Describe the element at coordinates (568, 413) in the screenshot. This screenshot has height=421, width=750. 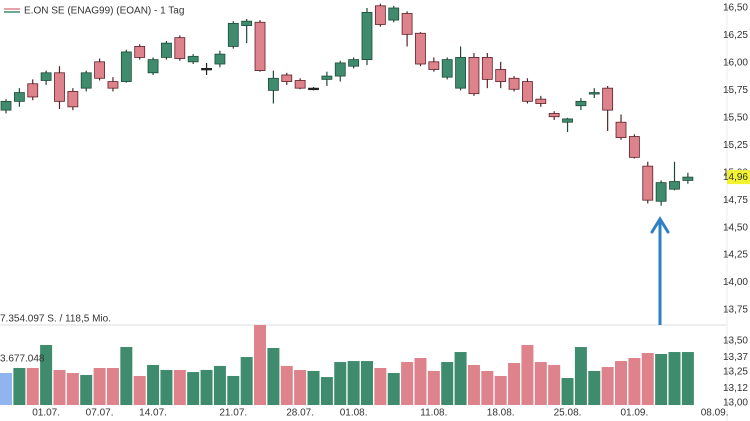
I see `x-tick-label: 25.08.` at that location.